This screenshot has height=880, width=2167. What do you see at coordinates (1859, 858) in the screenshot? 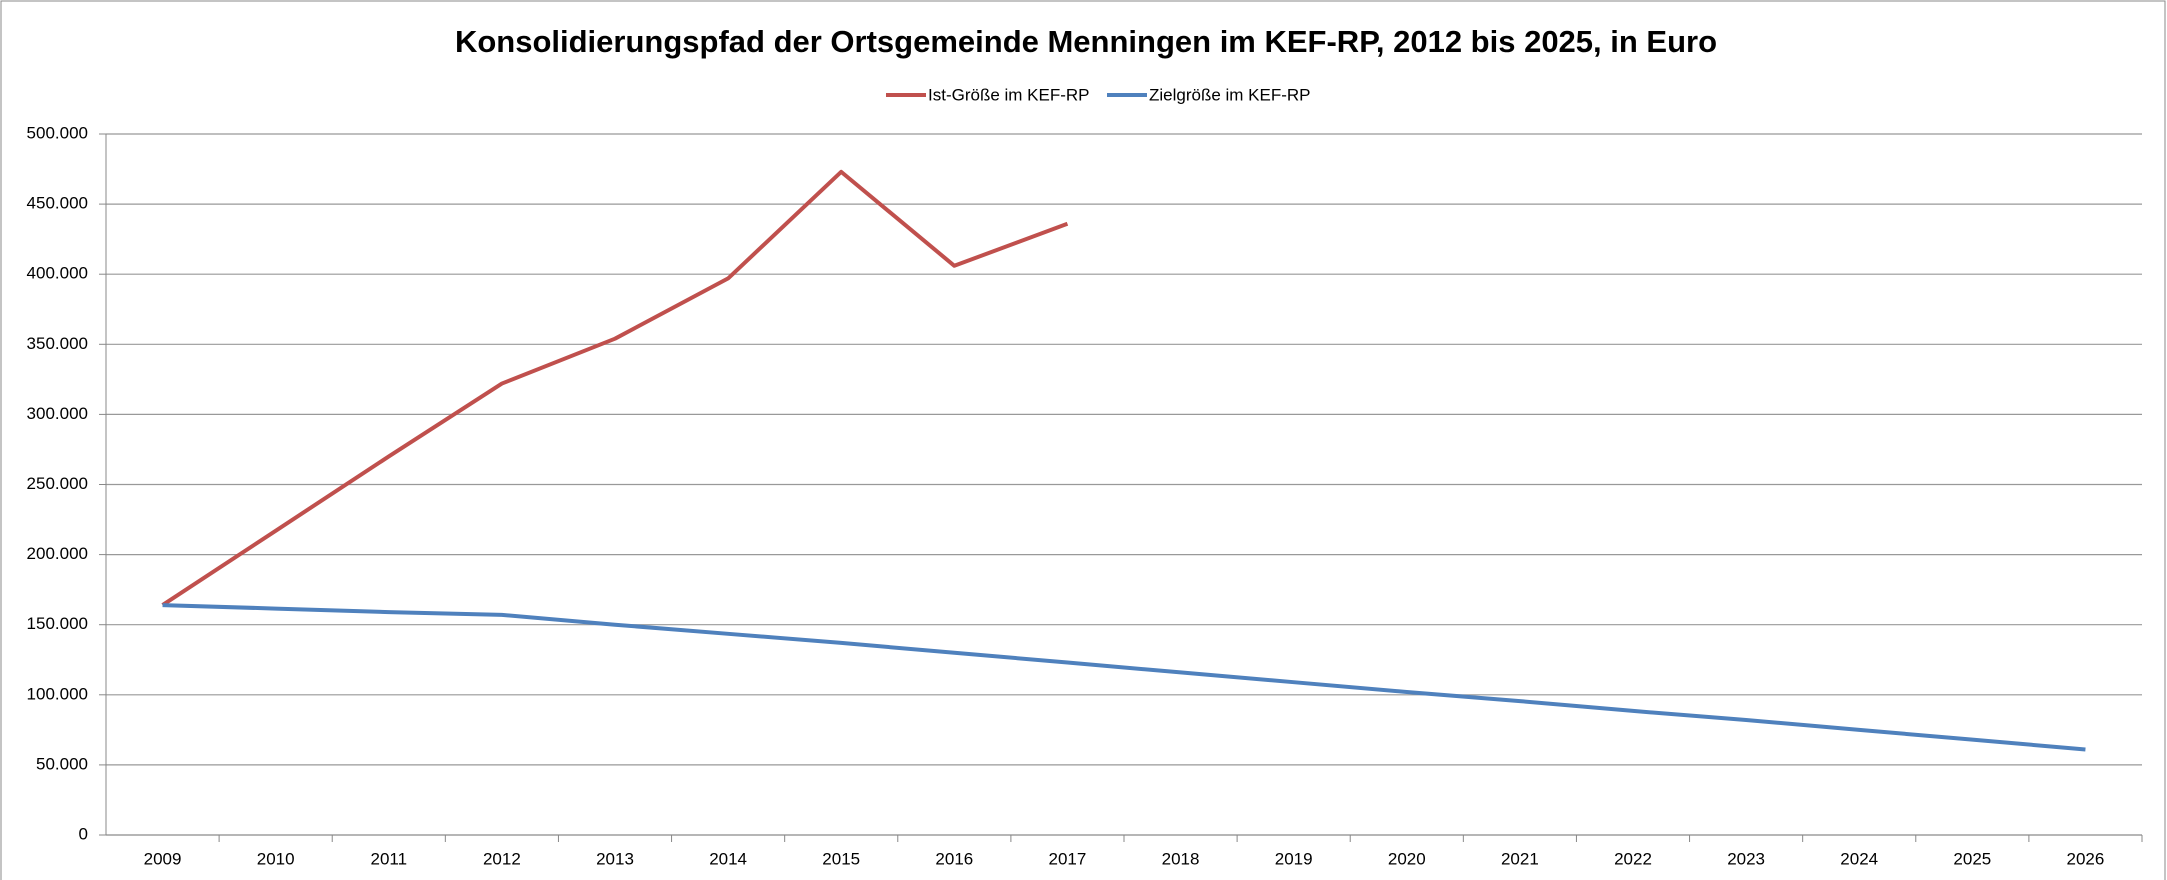
I see `x-tick-label: 2024` at bounding box center [1859, 858].